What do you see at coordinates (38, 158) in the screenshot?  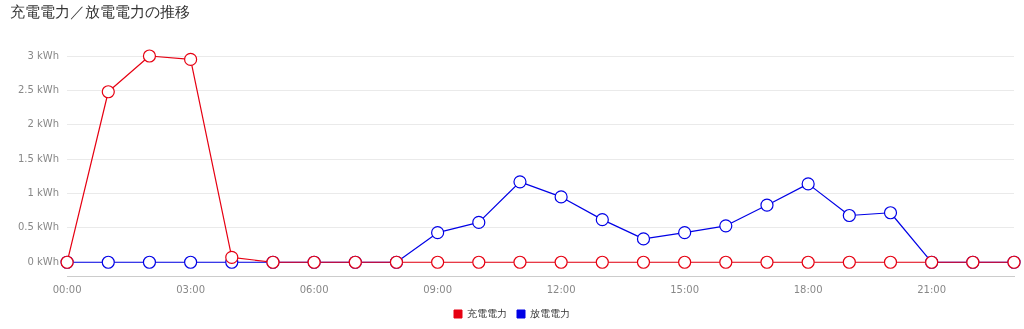 I see `y-tick-label: 1.5 kWh` at bounding box center [38, 158].